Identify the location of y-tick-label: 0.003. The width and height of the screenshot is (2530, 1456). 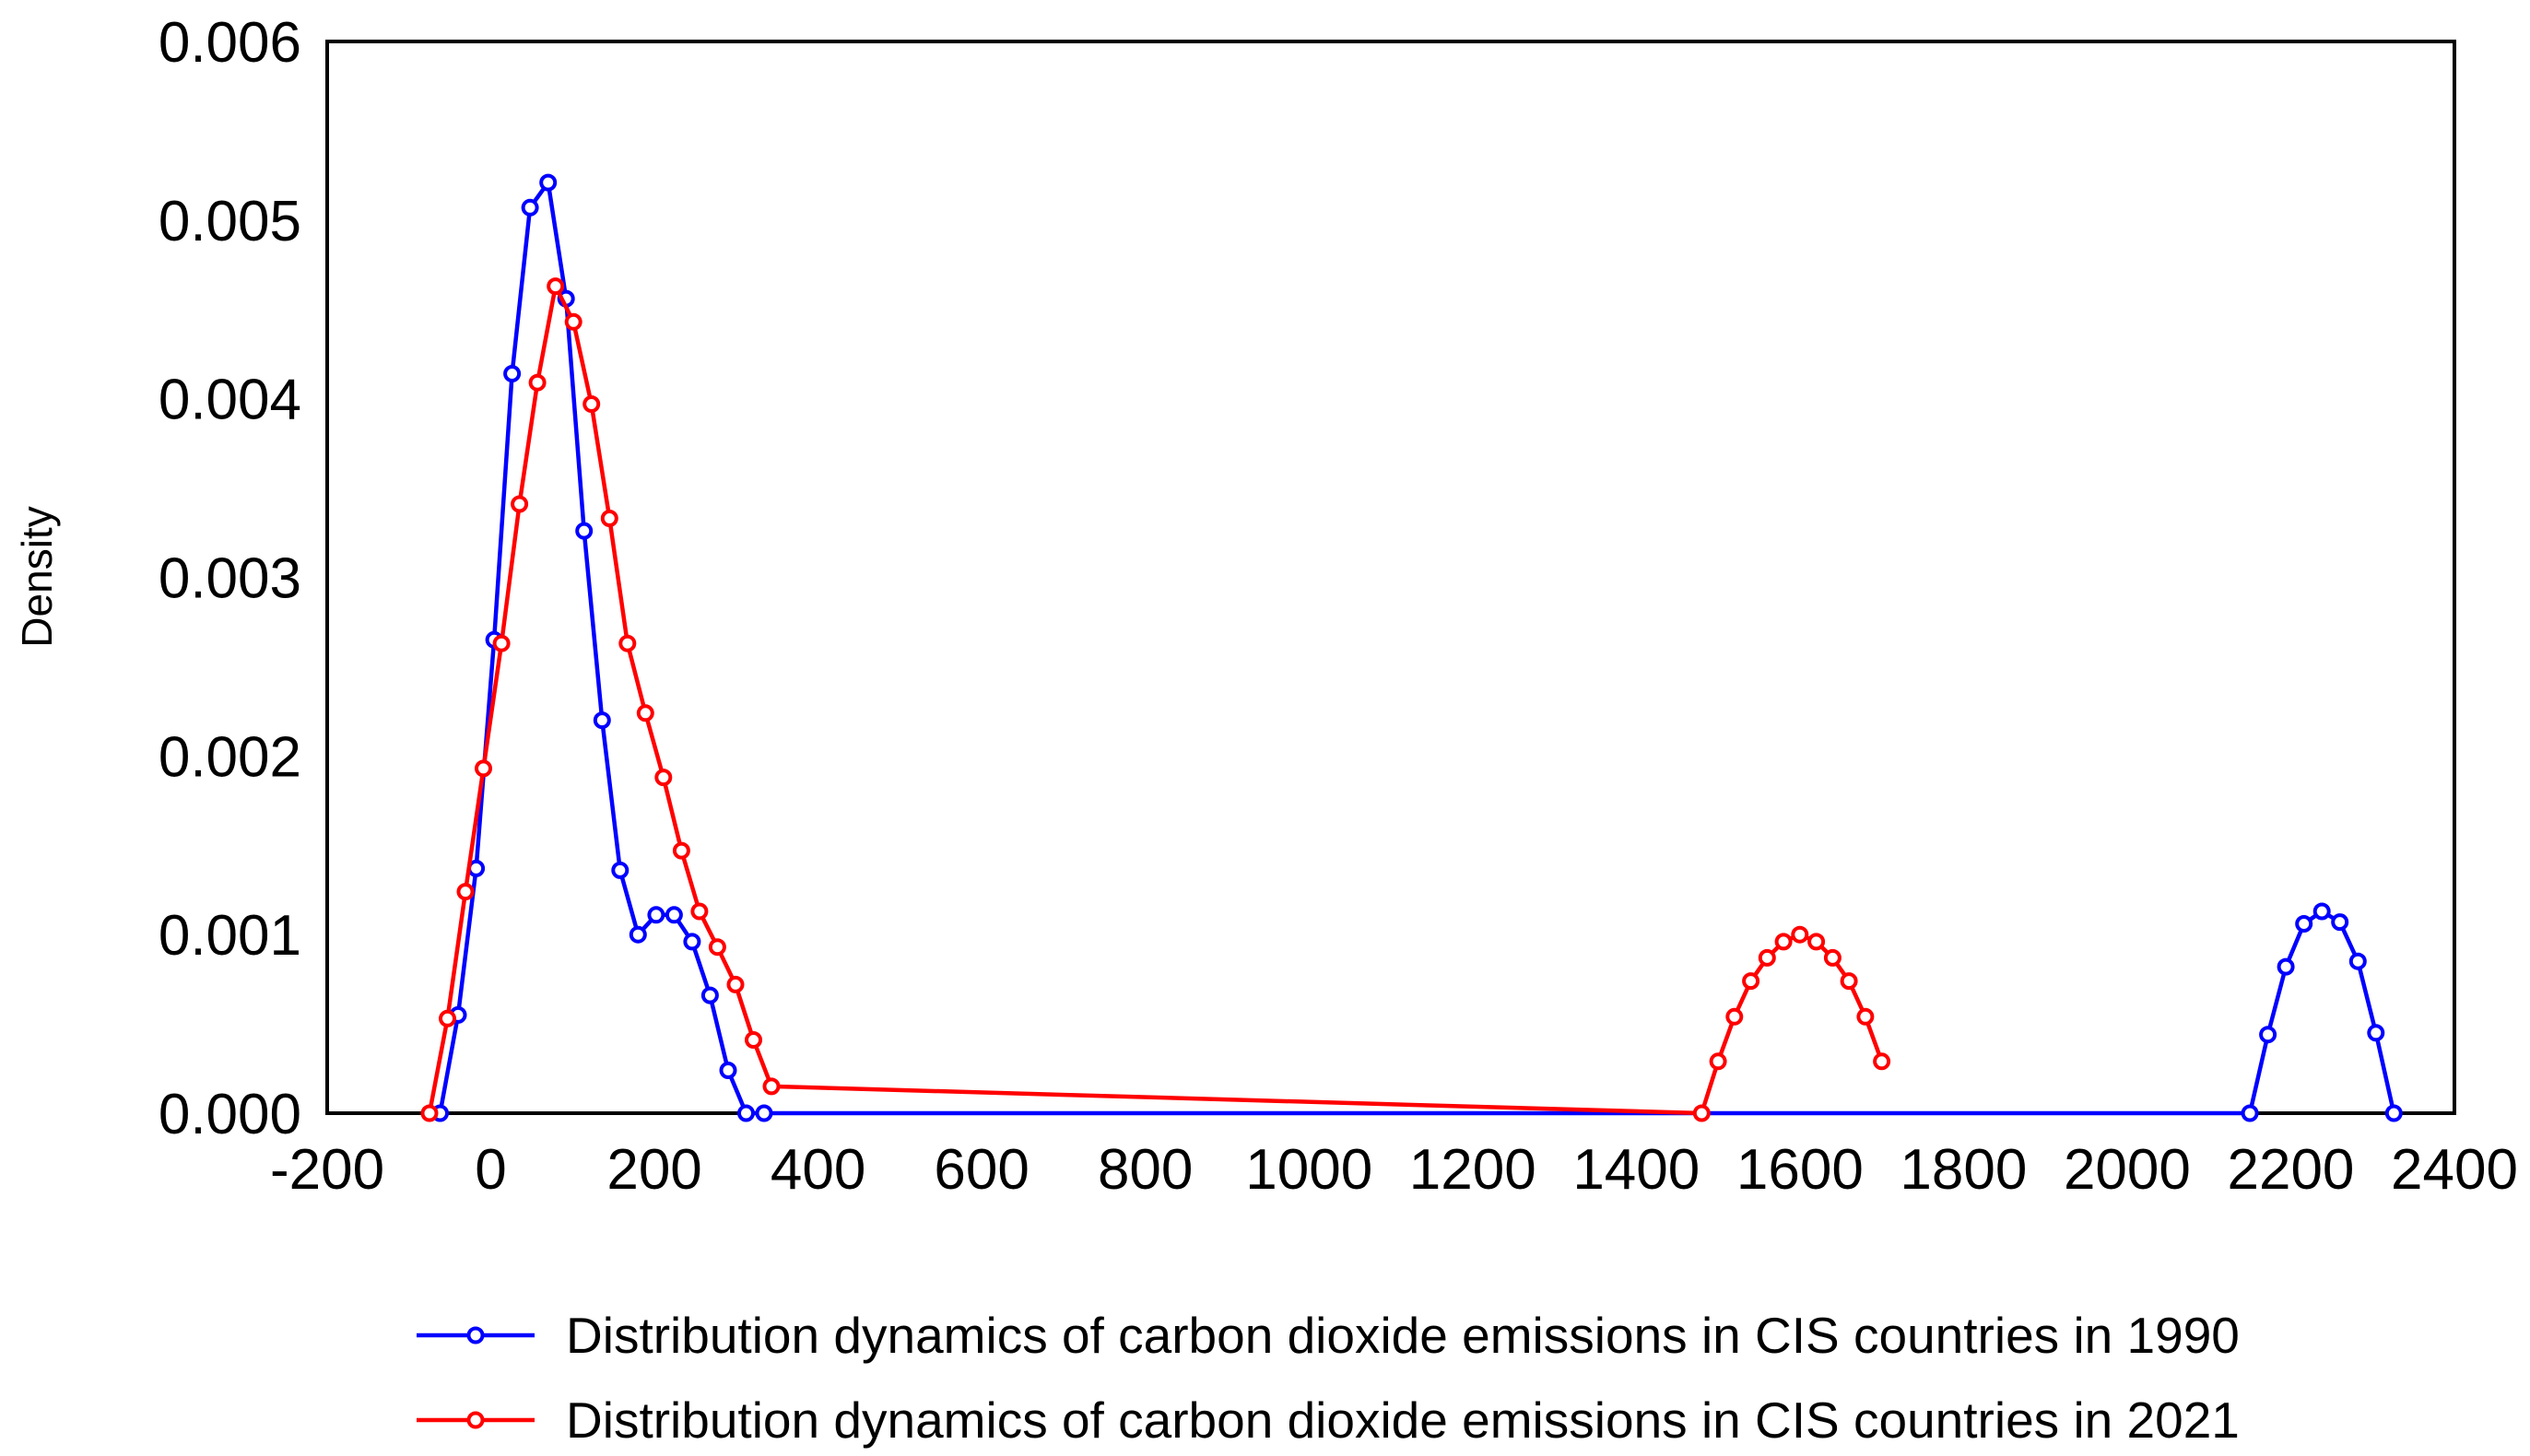
(230, 579).